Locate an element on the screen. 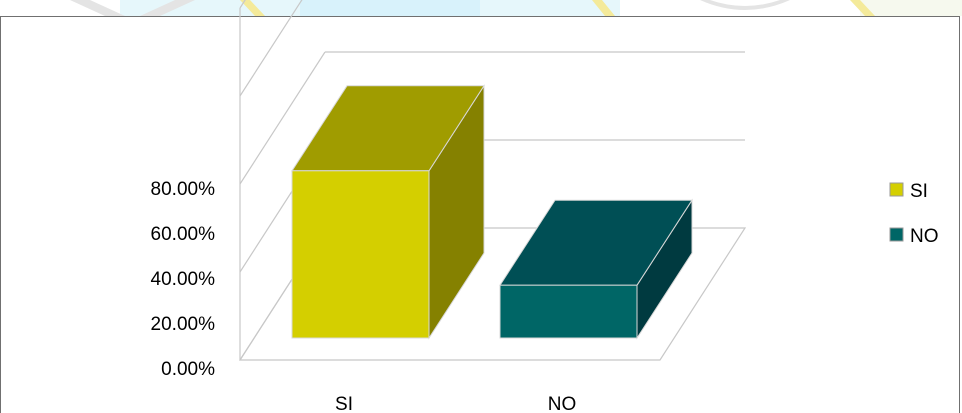 Image resolution: width=962 pixels, height=413 pixels. legend-label: NO is located at coordinates (924, 236).